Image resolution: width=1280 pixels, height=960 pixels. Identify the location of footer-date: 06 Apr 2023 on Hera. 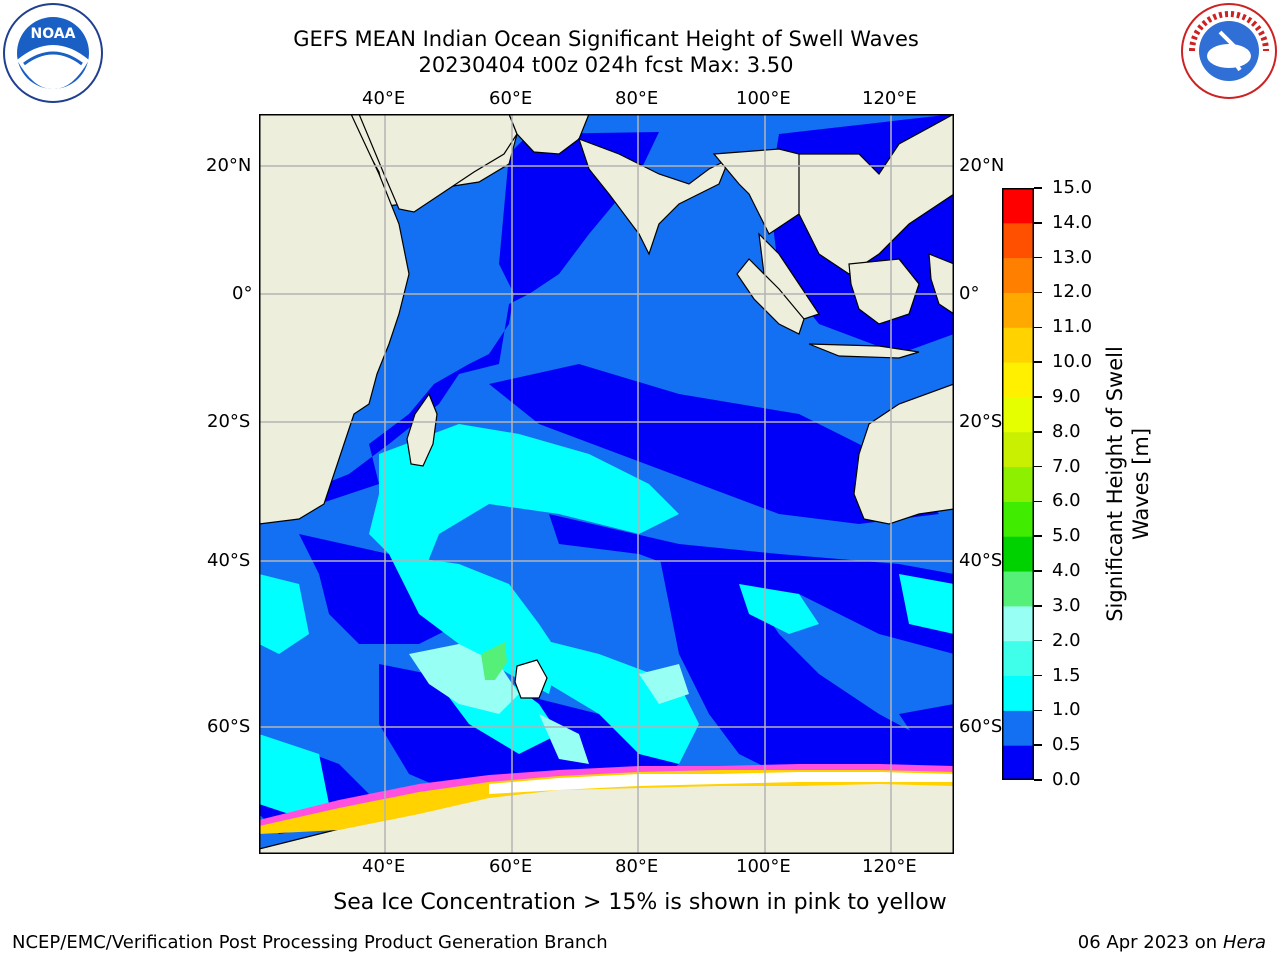
(1172, 942).